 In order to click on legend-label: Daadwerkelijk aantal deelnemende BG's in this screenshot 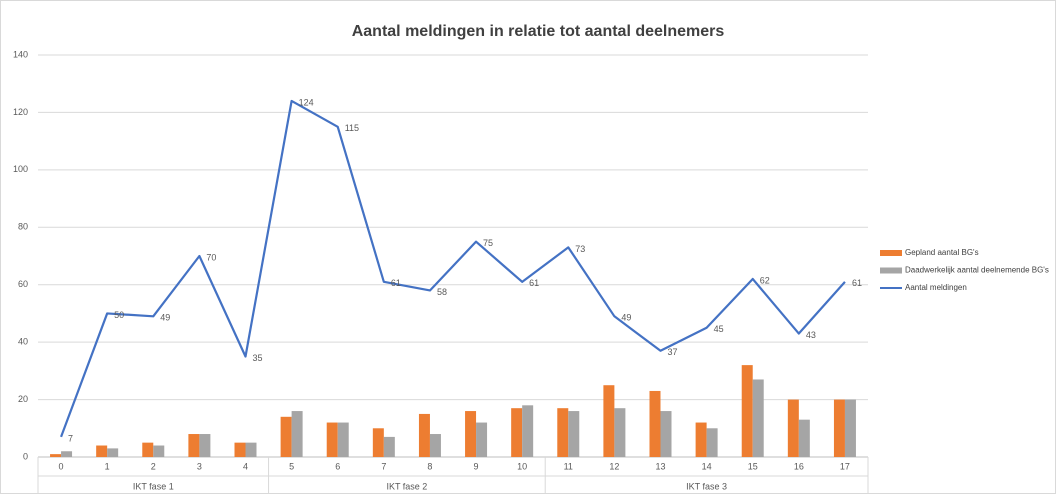, I will do `click(977, 270)`.